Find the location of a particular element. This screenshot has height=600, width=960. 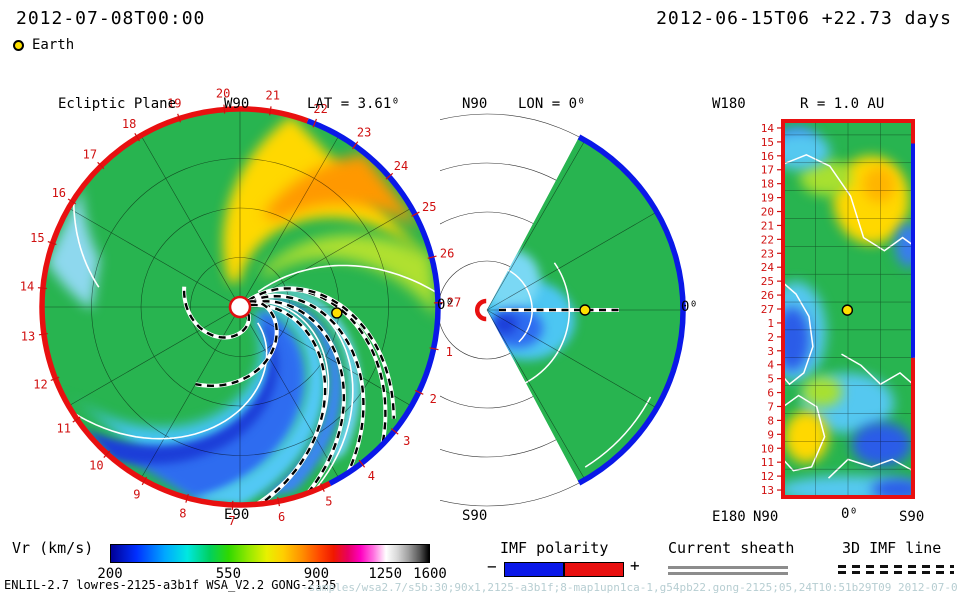

current-time: 2012-07-08T00:00 is located at coordinates (111, 18).